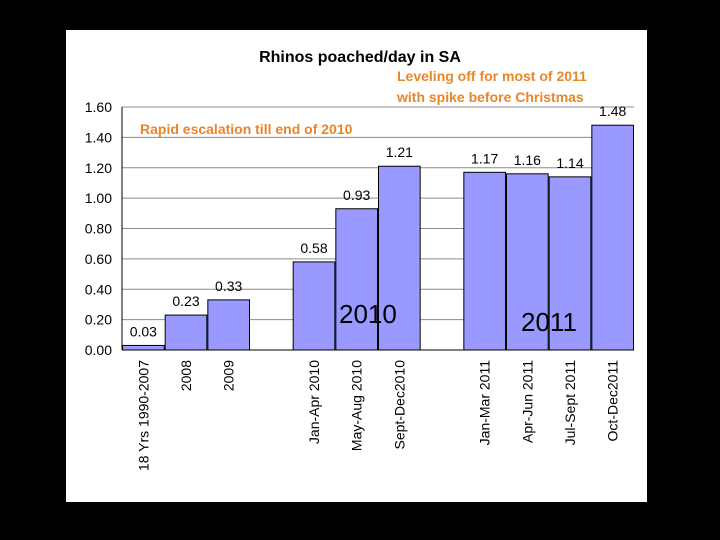 Image resolution: width=720 pixels, height=540 pixels. Describe the element at coordinates (313, 248) in the screenshot. I see `data-label: 0.58` at that location.